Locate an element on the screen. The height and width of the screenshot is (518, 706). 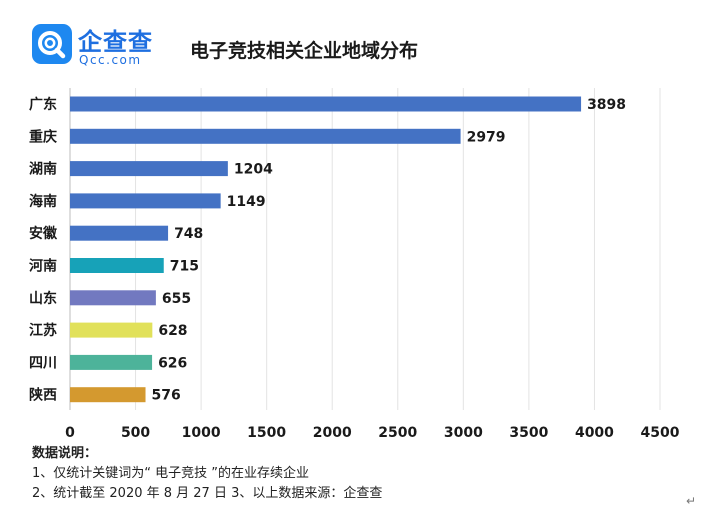
logo-badge-icon is located at coordinates (52, 44).